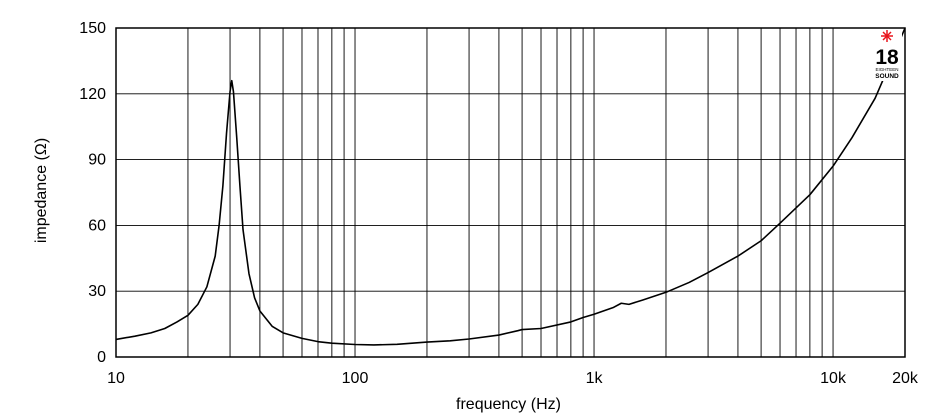  Describe the element at coordinates (97, 291) in the screenshot. I see `y-tick-label: 30` at that location.